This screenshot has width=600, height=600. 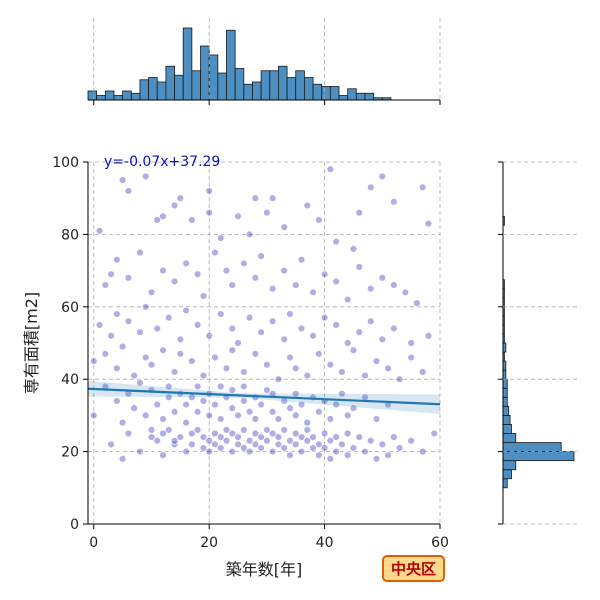 What do you see at coordinates (74, 525) in the screenshot?
I see `y-tick-label: 0` at bounding box center [74, 525].